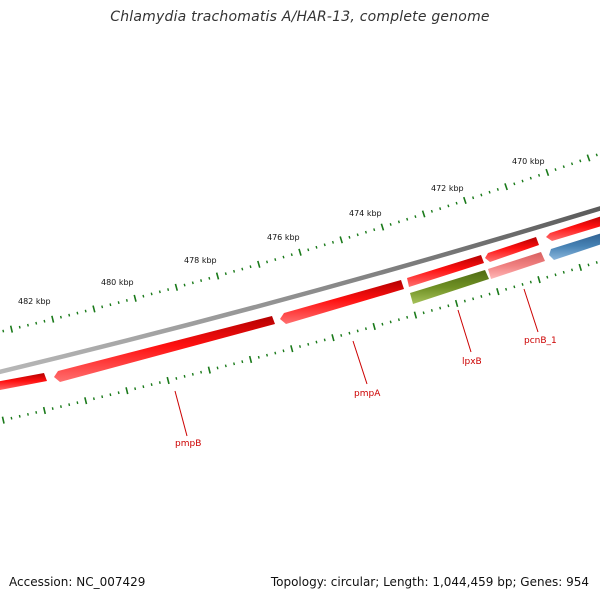  Describe the element at coordinates (117, 282) in the screenshot. I see `ruler-label-480: 480 kbp` at that location.